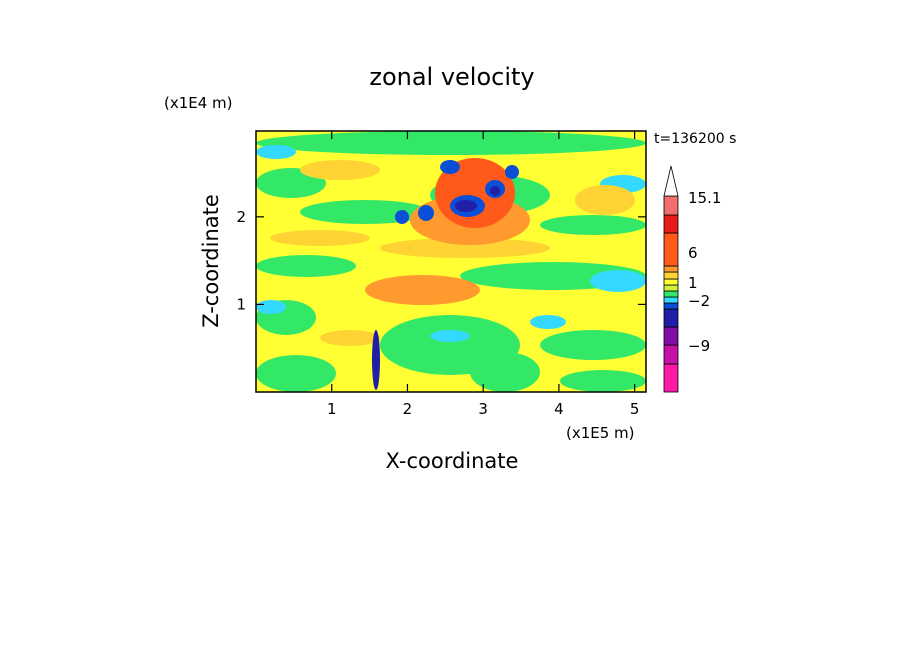 The height and width of the screenshot is (654, 904). What do you see at coordinates (241, 217) in the screenshot?
I see `y-tick-label: 2` at bounding box center [241, 217].